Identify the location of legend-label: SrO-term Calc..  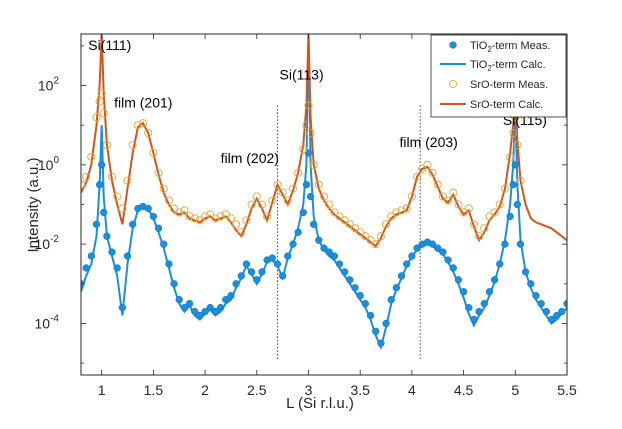
(506, 105).